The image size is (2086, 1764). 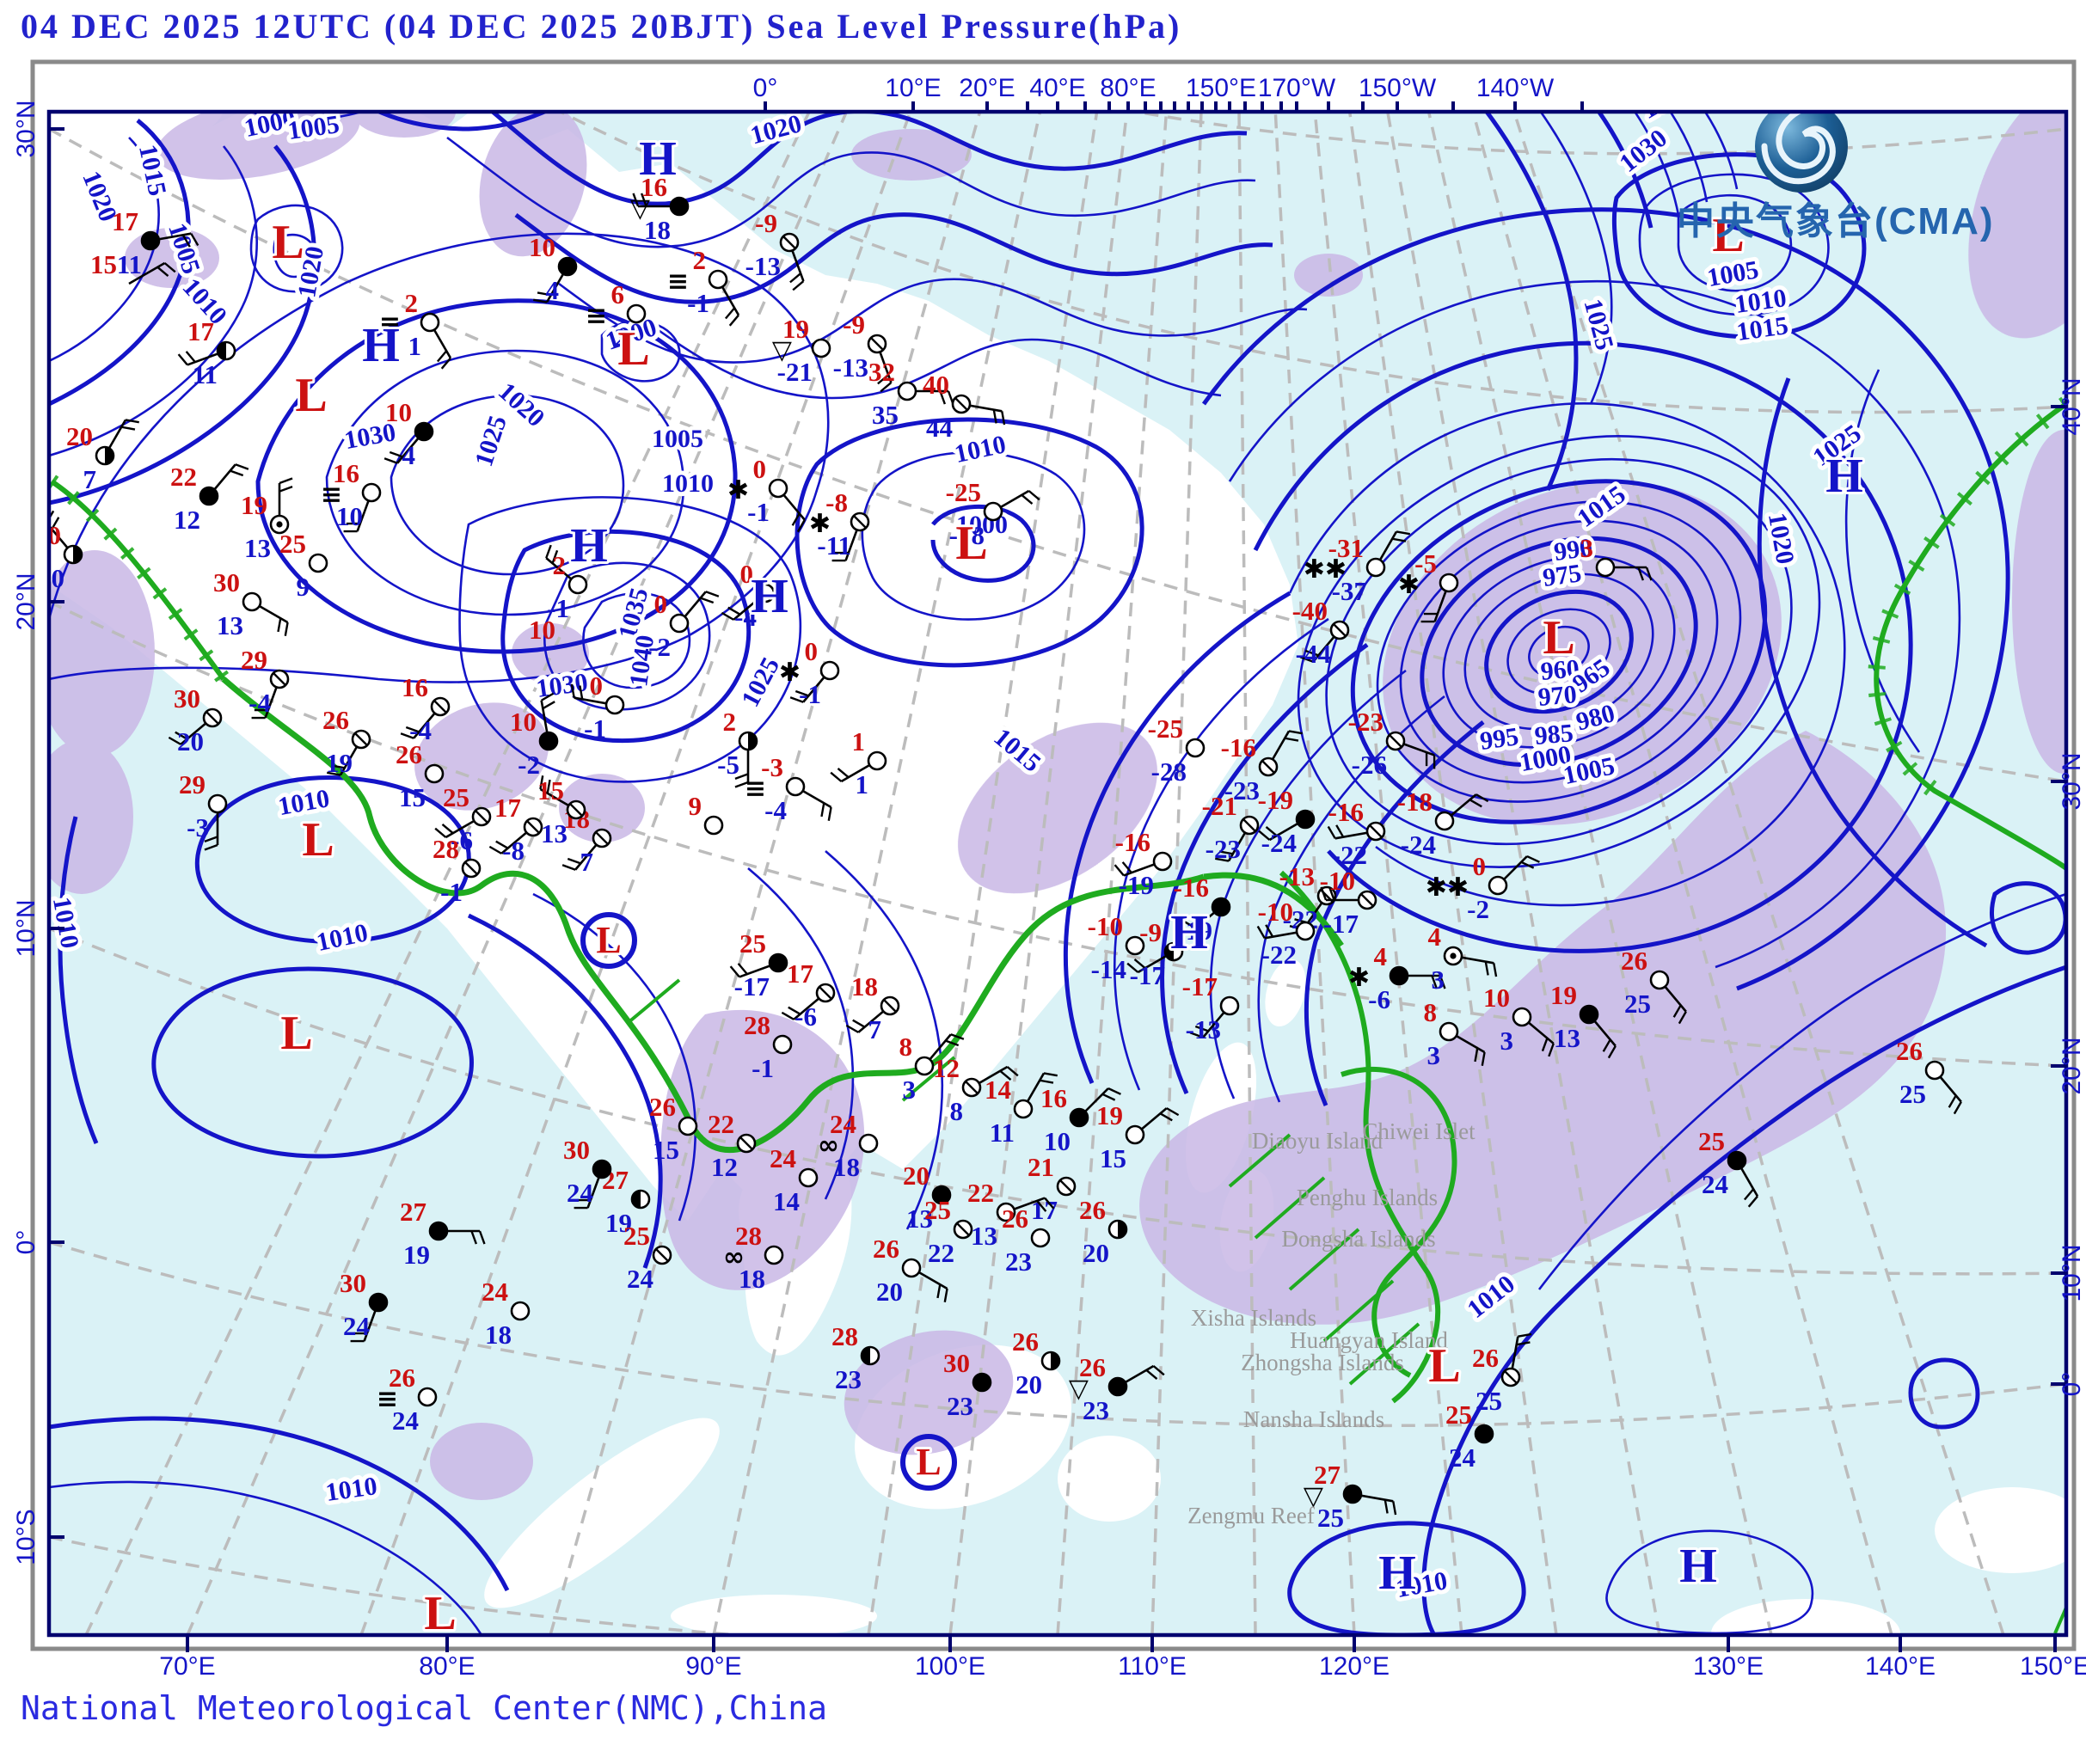 What do you see at coordinates (1313, 654) in the screenshot?
I see `station-dewpoint: -44` at bounding box center [1313, 654].